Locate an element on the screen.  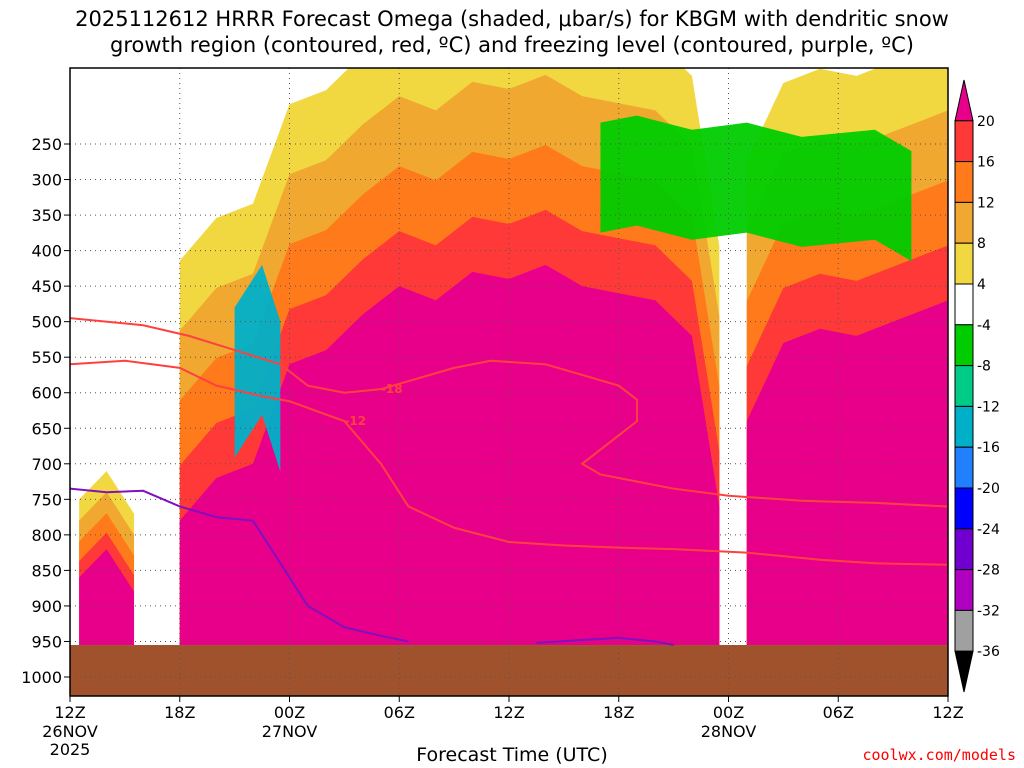
colorbar-bottom-triangle is located at coordinates (964, 671).